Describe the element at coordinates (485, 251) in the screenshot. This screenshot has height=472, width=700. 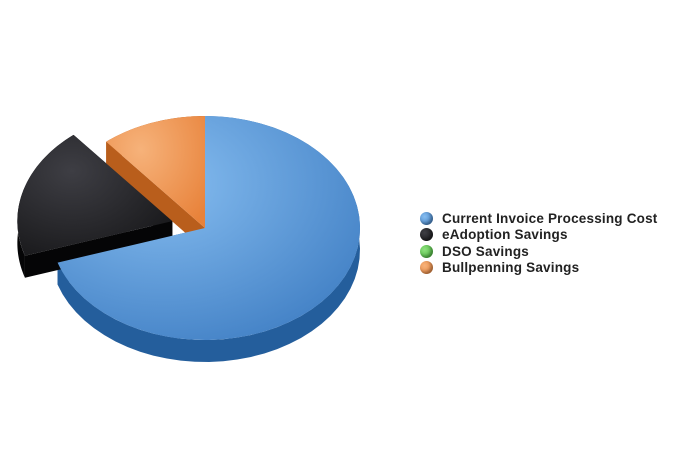
I see `legend-label: DSO Savings` at that location.